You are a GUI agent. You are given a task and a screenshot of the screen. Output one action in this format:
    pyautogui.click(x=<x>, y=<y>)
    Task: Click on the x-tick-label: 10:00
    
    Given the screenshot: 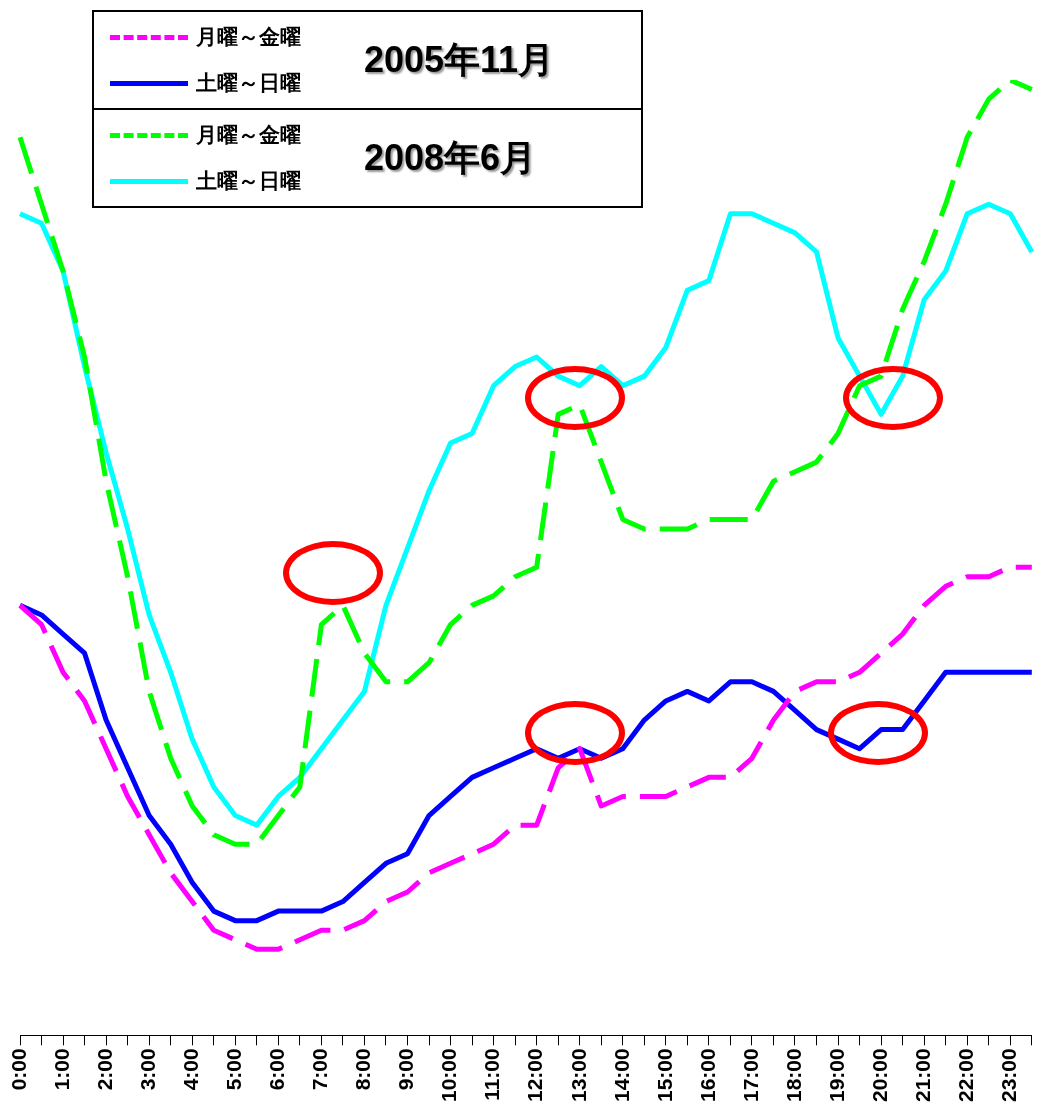 What is the action you would take?
    pyautogui.click(x=449, y=1075)
    